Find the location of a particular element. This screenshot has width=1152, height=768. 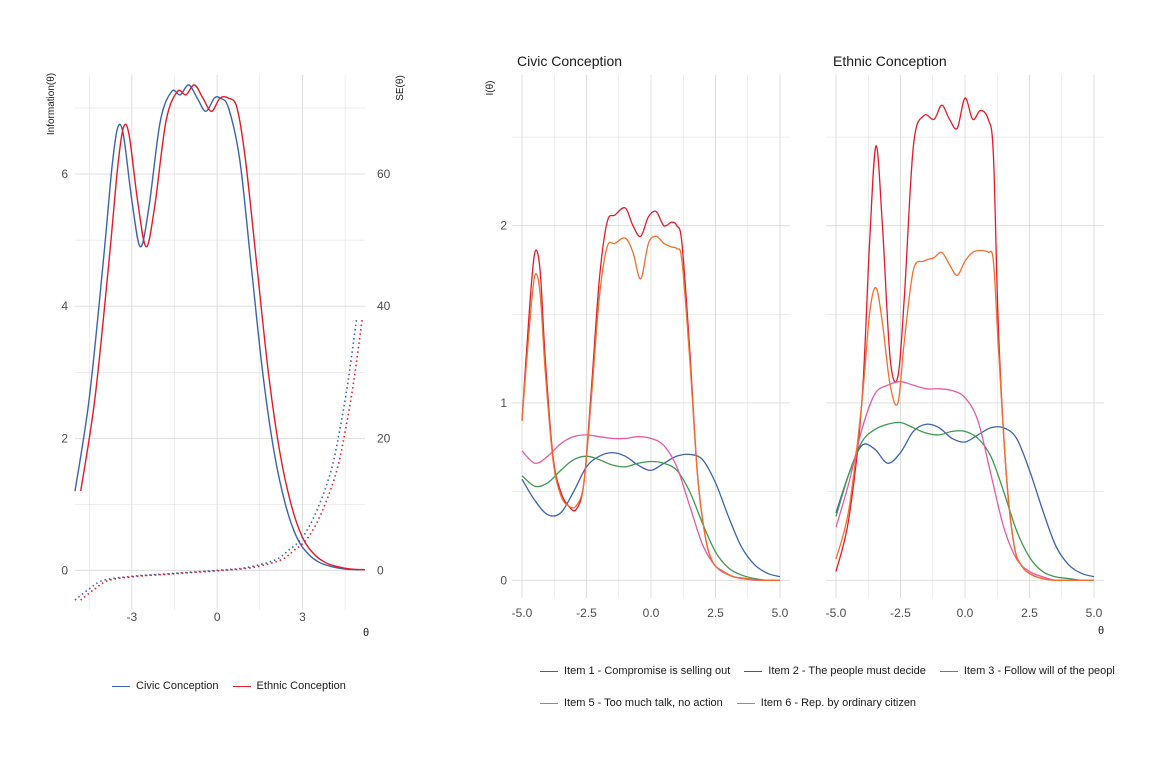

legend-label-item-2: Item 2 - The people must decide is located at coordinates (847, 671).